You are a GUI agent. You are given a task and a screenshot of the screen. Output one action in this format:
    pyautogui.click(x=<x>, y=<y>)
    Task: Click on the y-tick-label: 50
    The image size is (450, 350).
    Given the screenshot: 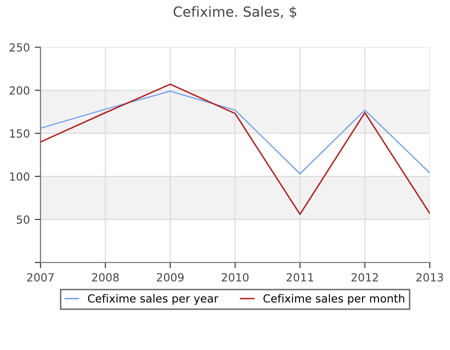 What is the action you would take?
    pyautogui.click(x=23, y=219)
    